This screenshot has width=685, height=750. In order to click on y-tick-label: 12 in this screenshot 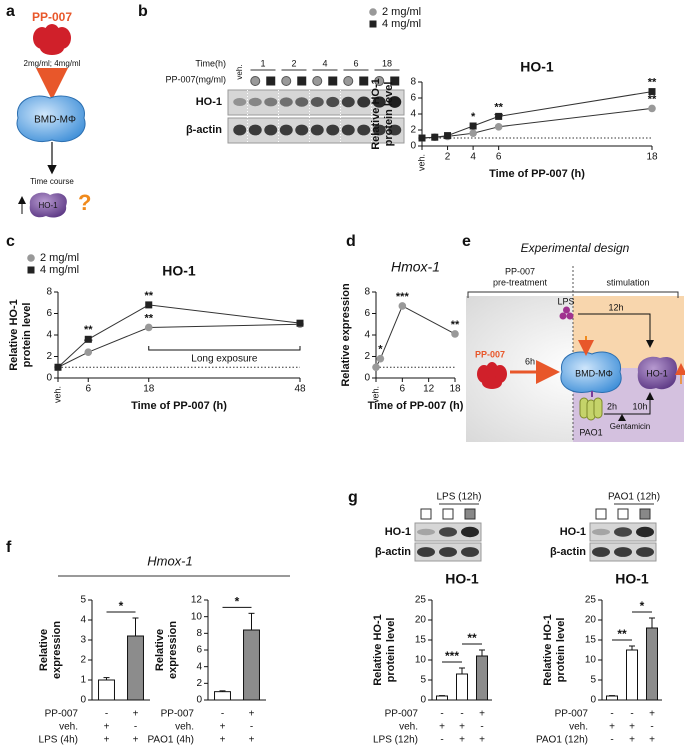, I will do `click(197, 600)`.